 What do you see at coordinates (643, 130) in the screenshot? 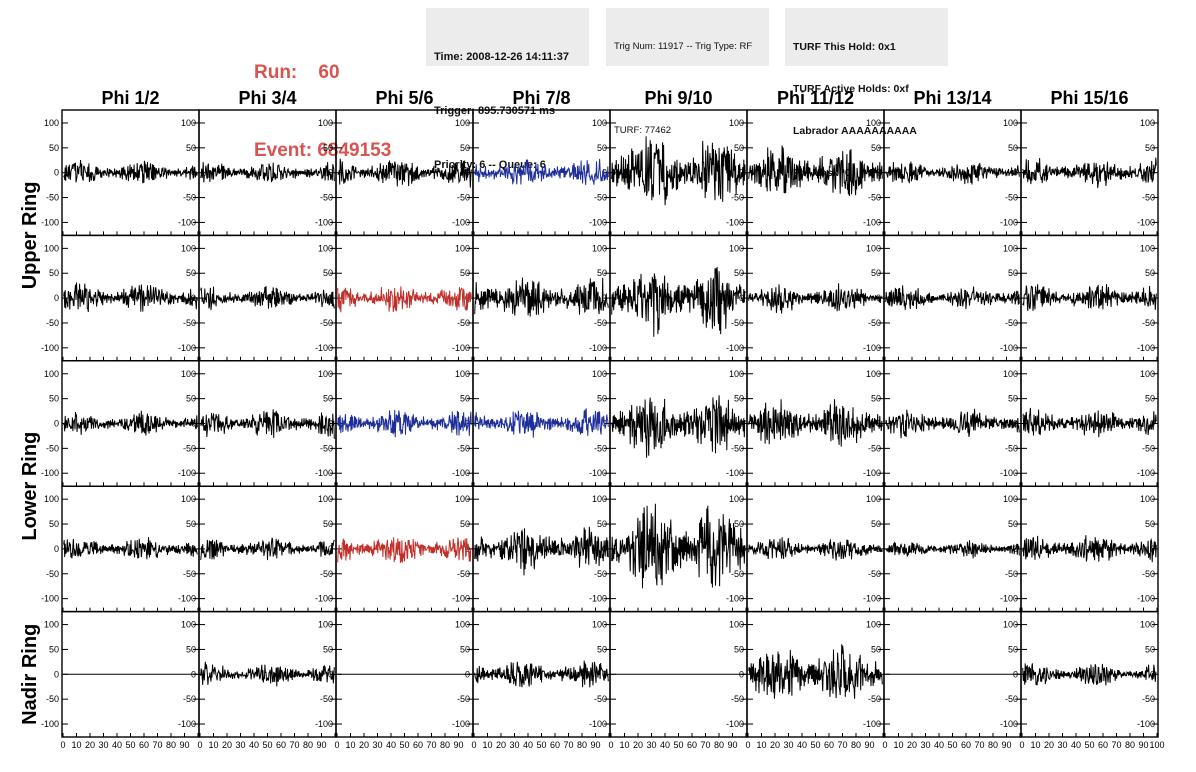
I see `turf-num-line: TURF: 77462` at bounding box center [643, 130].